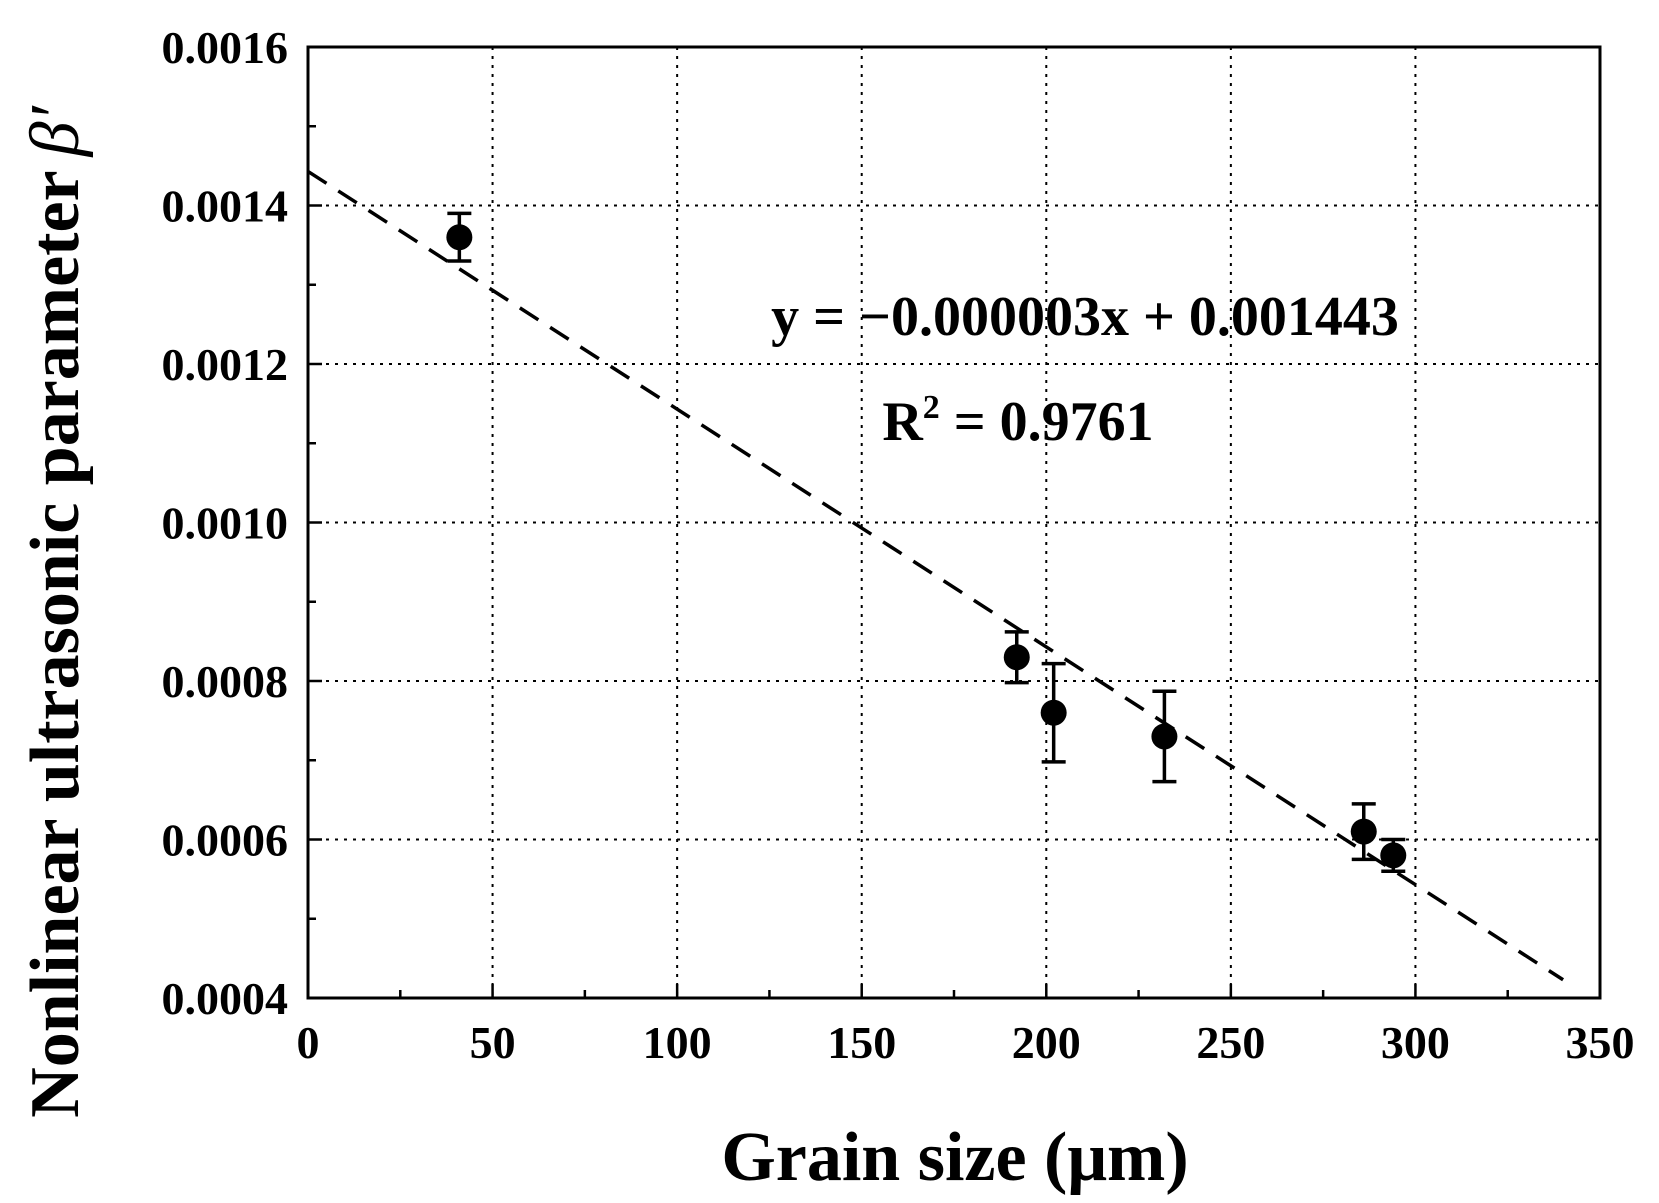  I want to click on x-tick-label: 50, so click(493, 1042).